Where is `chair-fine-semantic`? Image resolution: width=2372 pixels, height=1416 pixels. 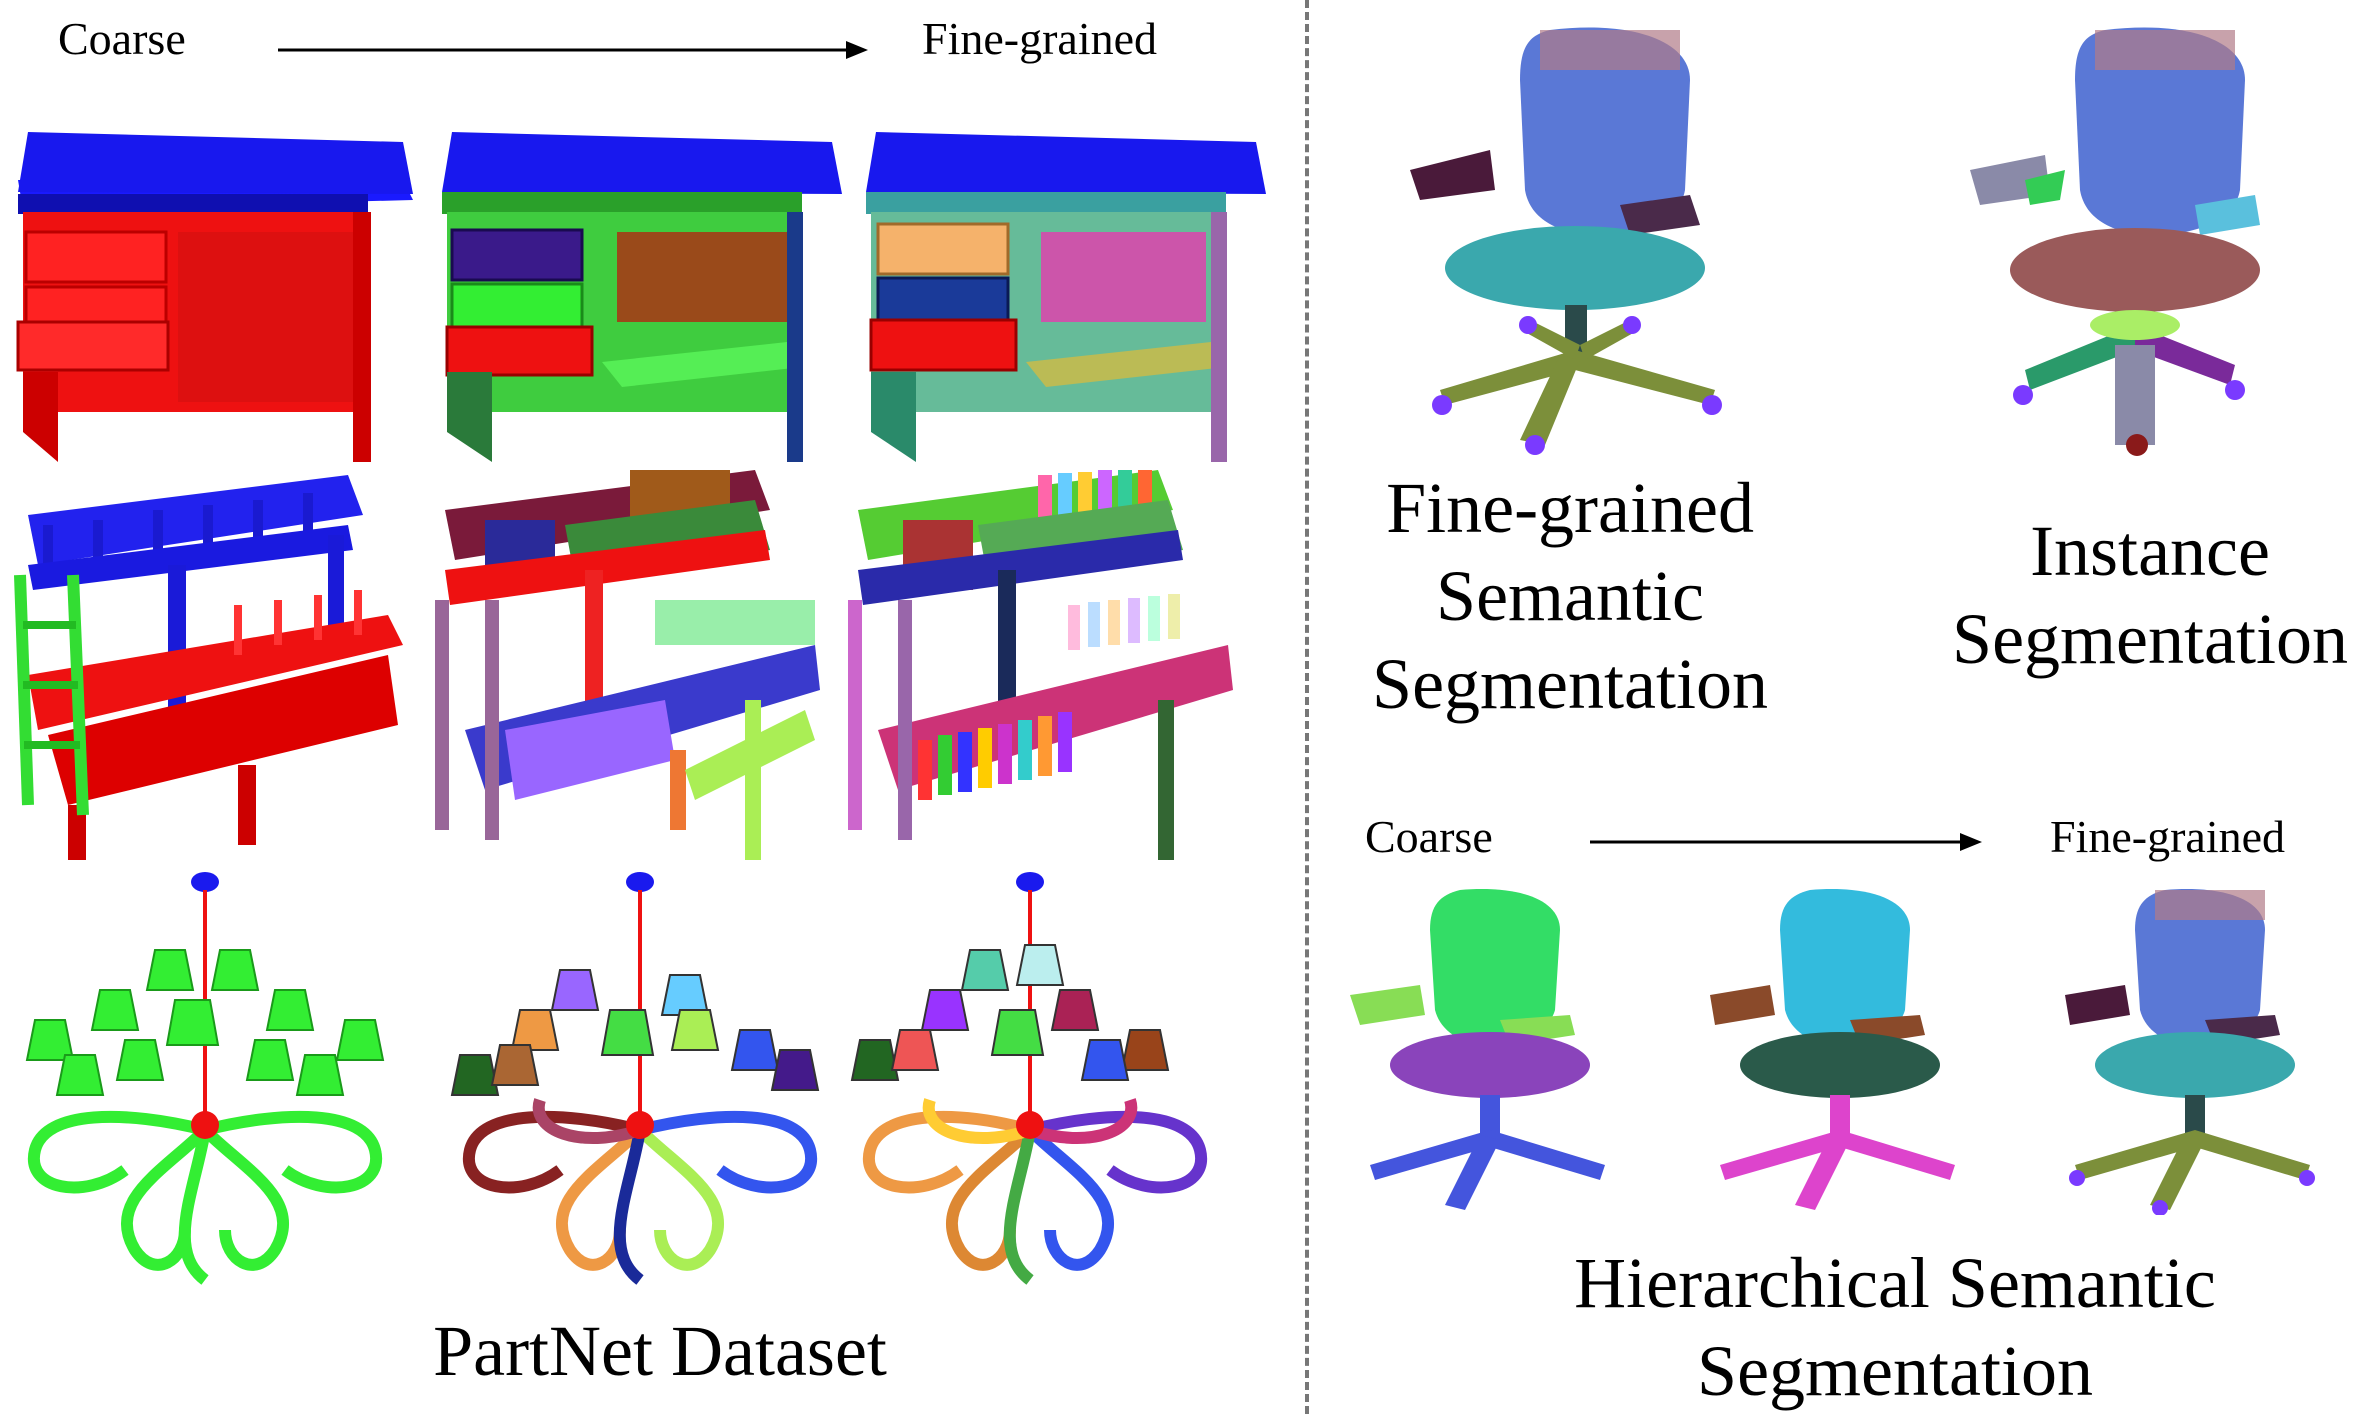 chair-fine-semantic is located at coordinates (1566, 241).